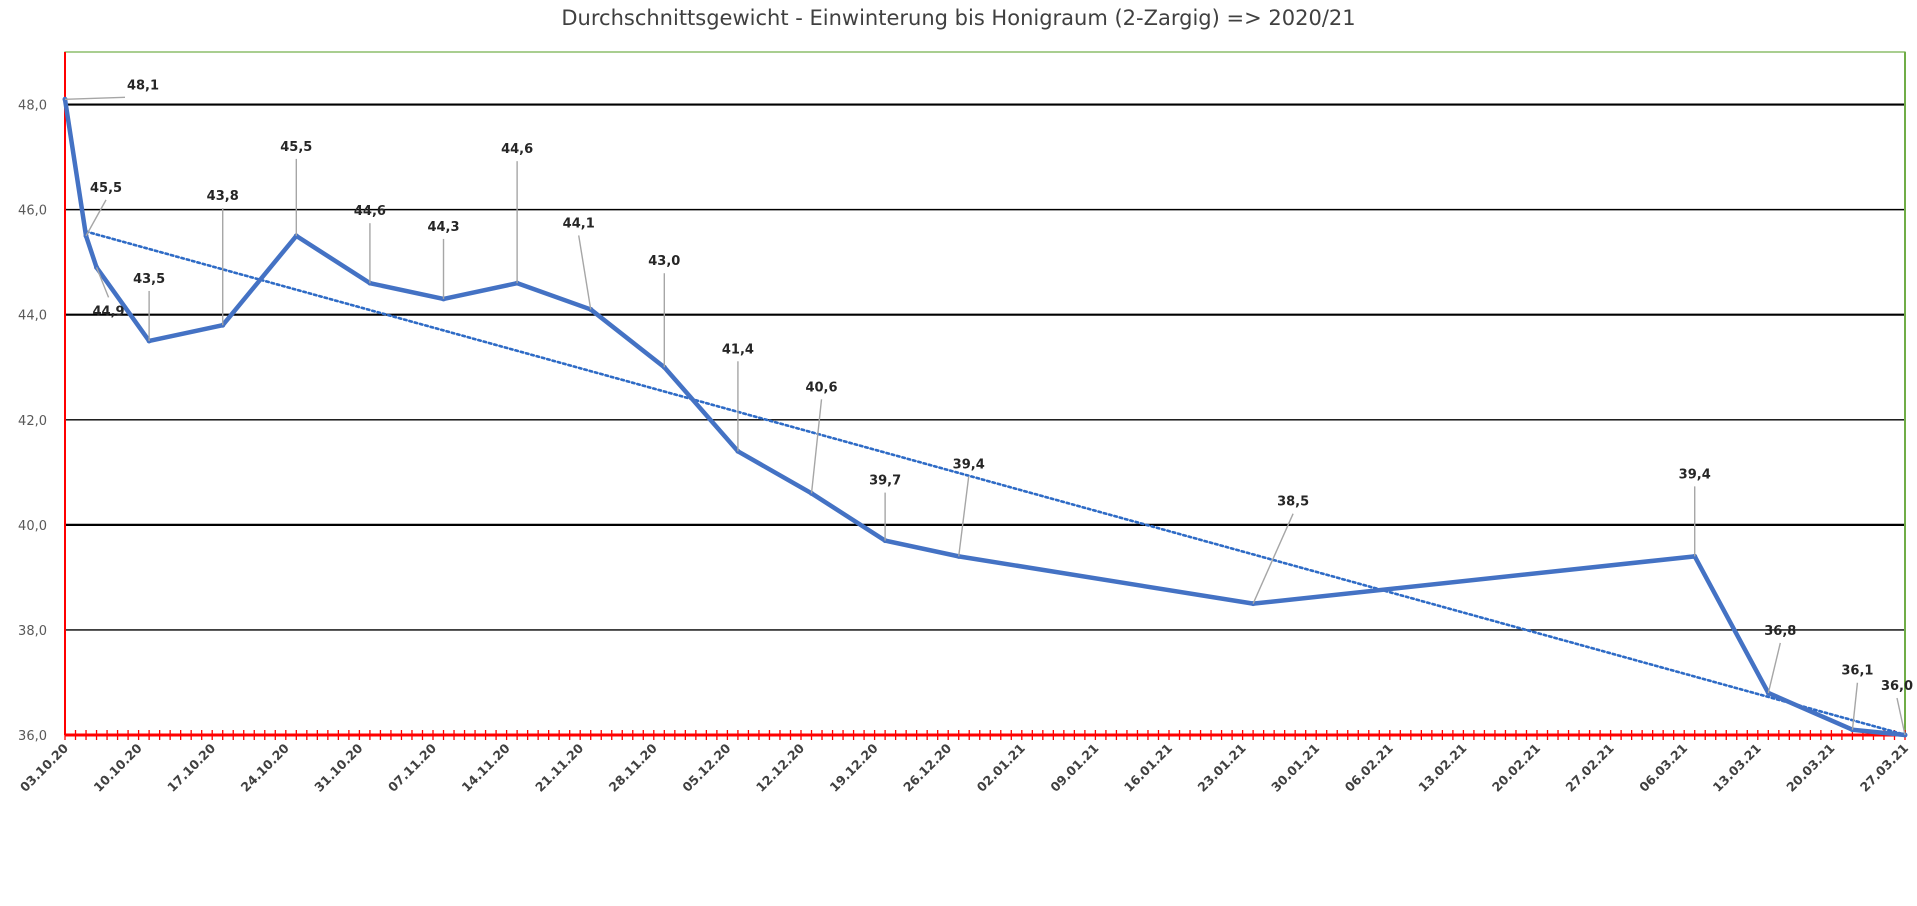  I want to click on y-tick-label: 40,0, so click(32, 526).